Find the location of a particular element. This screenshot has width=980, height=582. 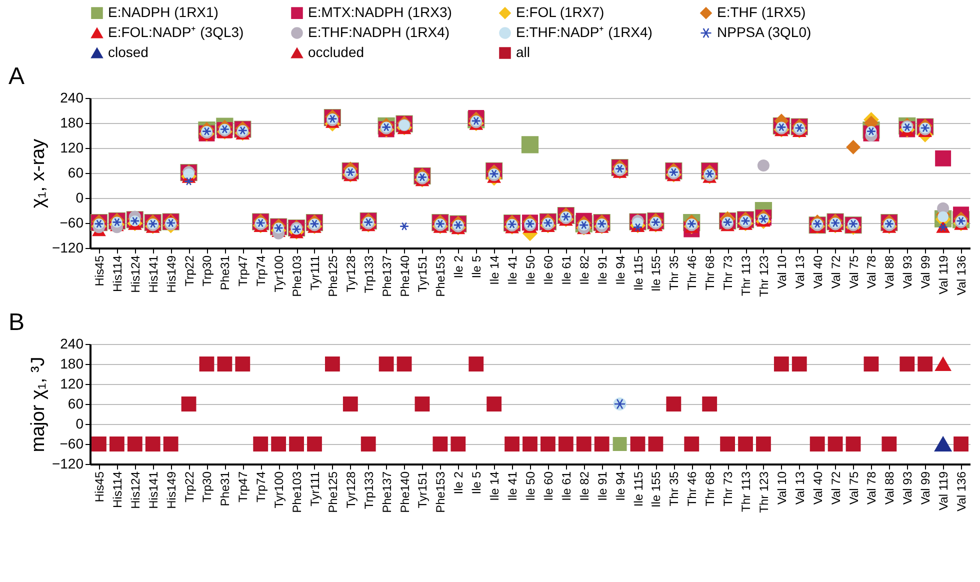

x-tick-label: His45 is located at coordinates (99, 486).